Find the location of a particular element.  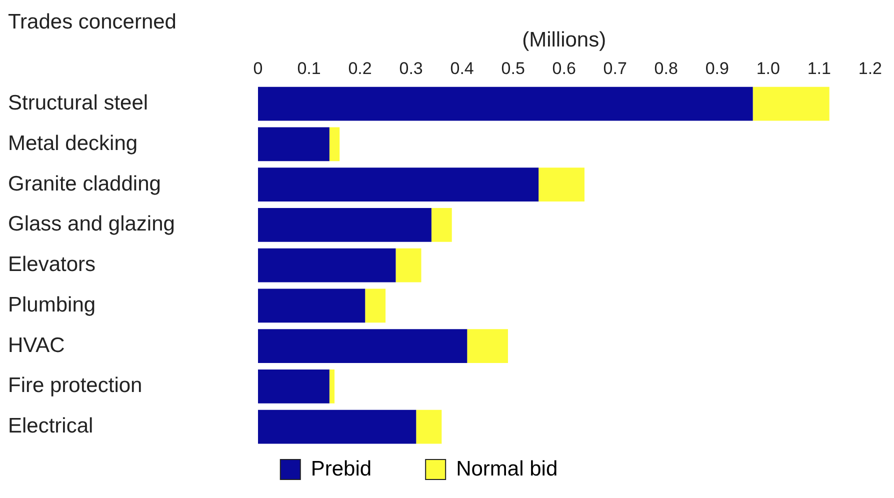

x-tick-label: 0.5 is located at coordinates (513, 68).